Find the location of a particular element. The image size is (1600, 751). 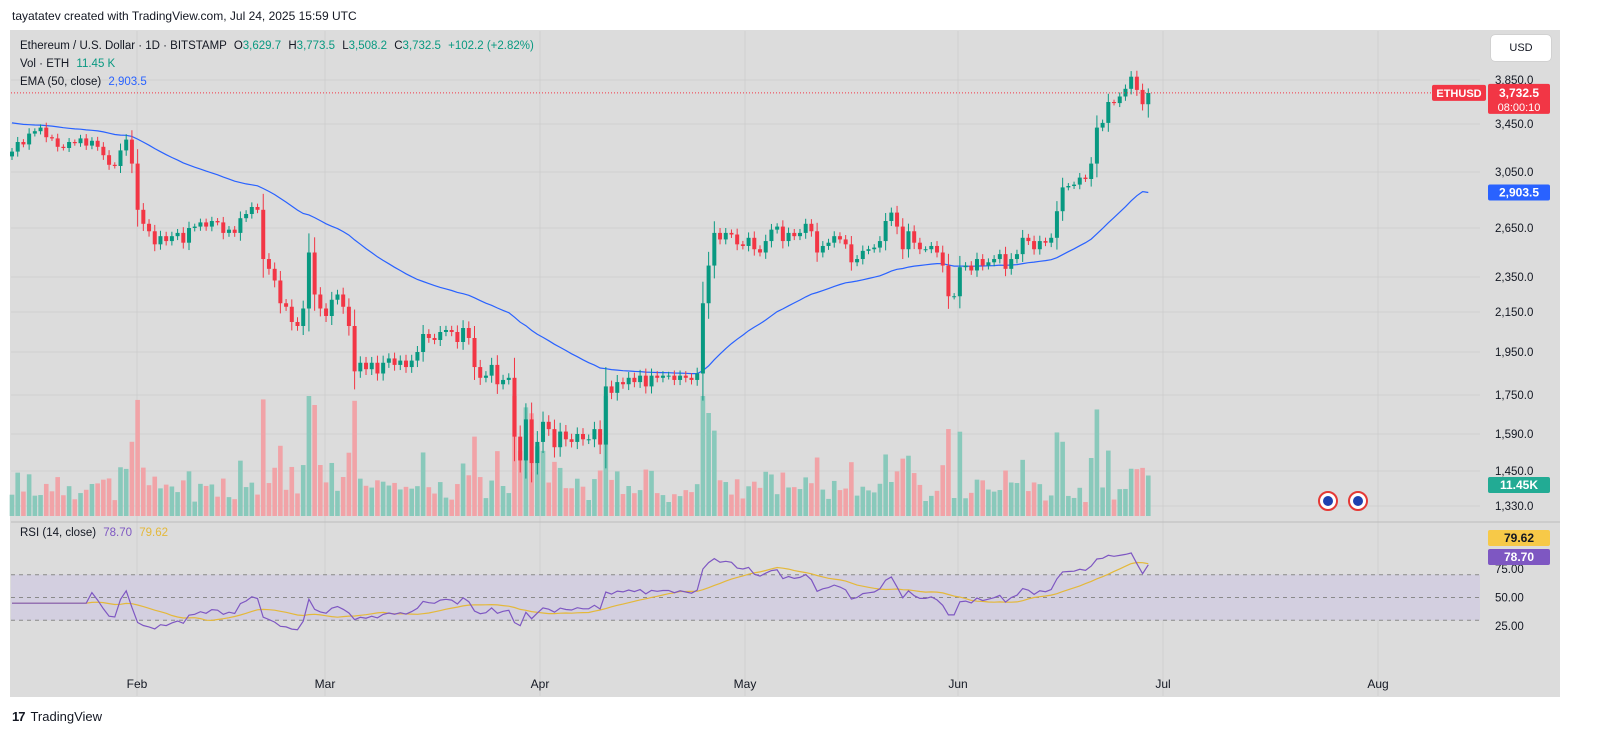

symbol-name: Ethereum / U.S. Dollar · 1D · BITSTAMP is located at coordinates (123, 46).